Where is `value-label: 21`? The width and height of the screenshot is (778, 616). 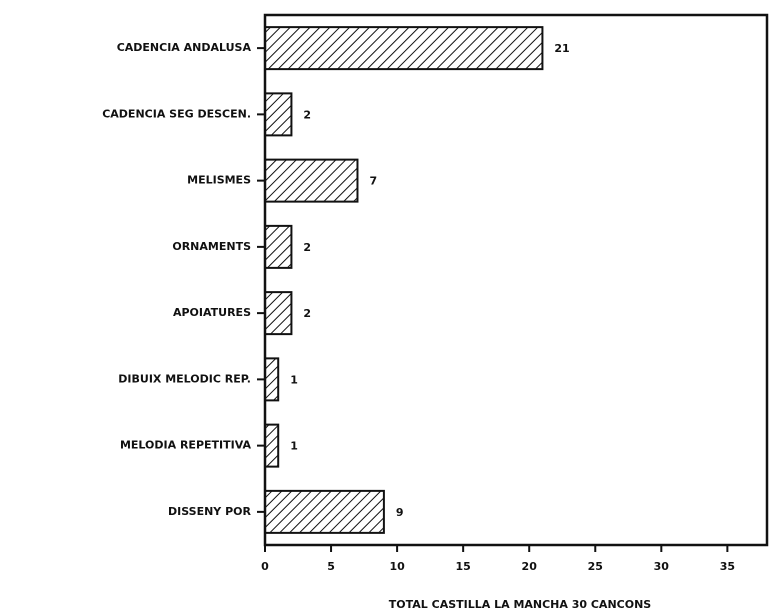
value-label: 21 is located at coordinates (561, 48).